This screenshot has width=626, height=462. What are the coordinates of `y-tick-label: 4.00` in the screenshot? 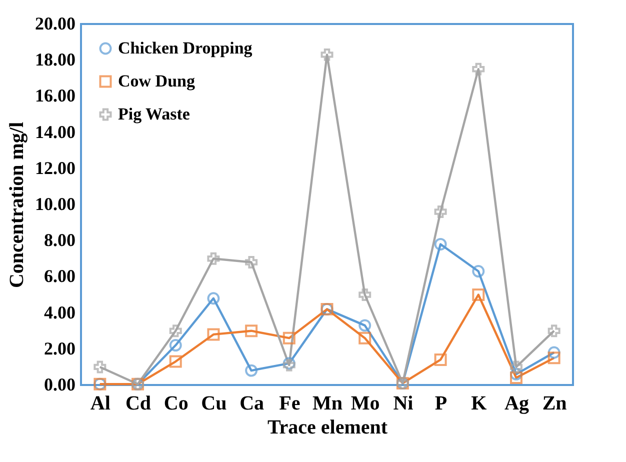 It's located at (60, 312).